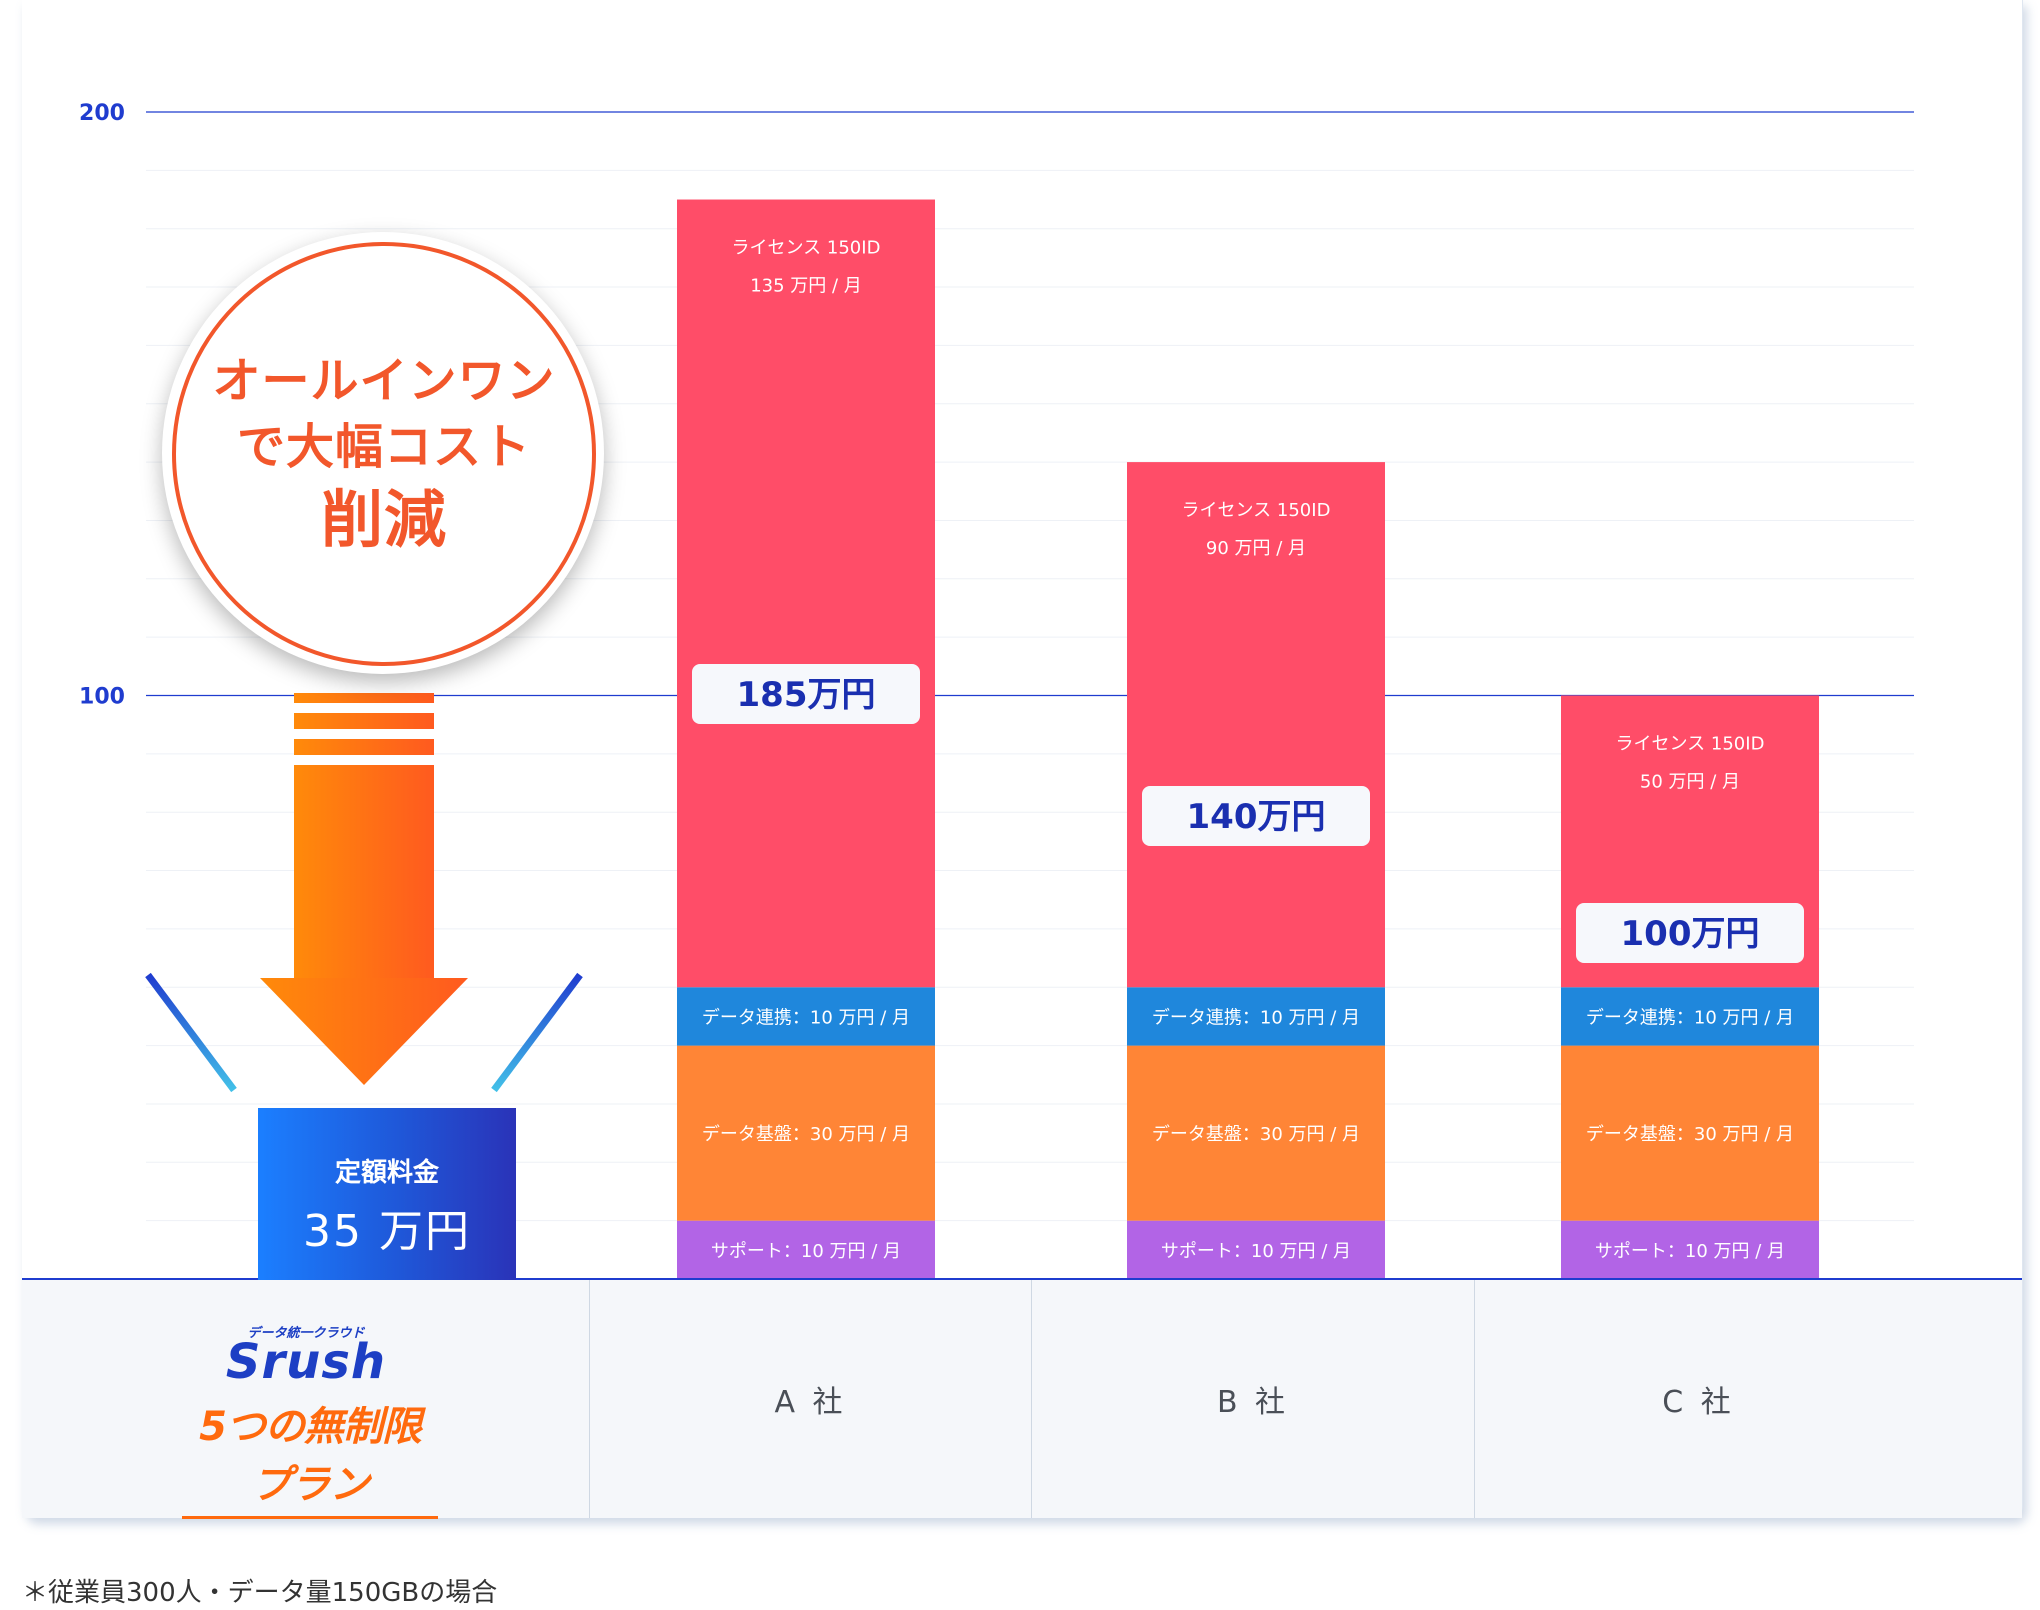 This screenshot has width=2040, height=1610. I want to click on total-label: 185万円, so click(806, 695).